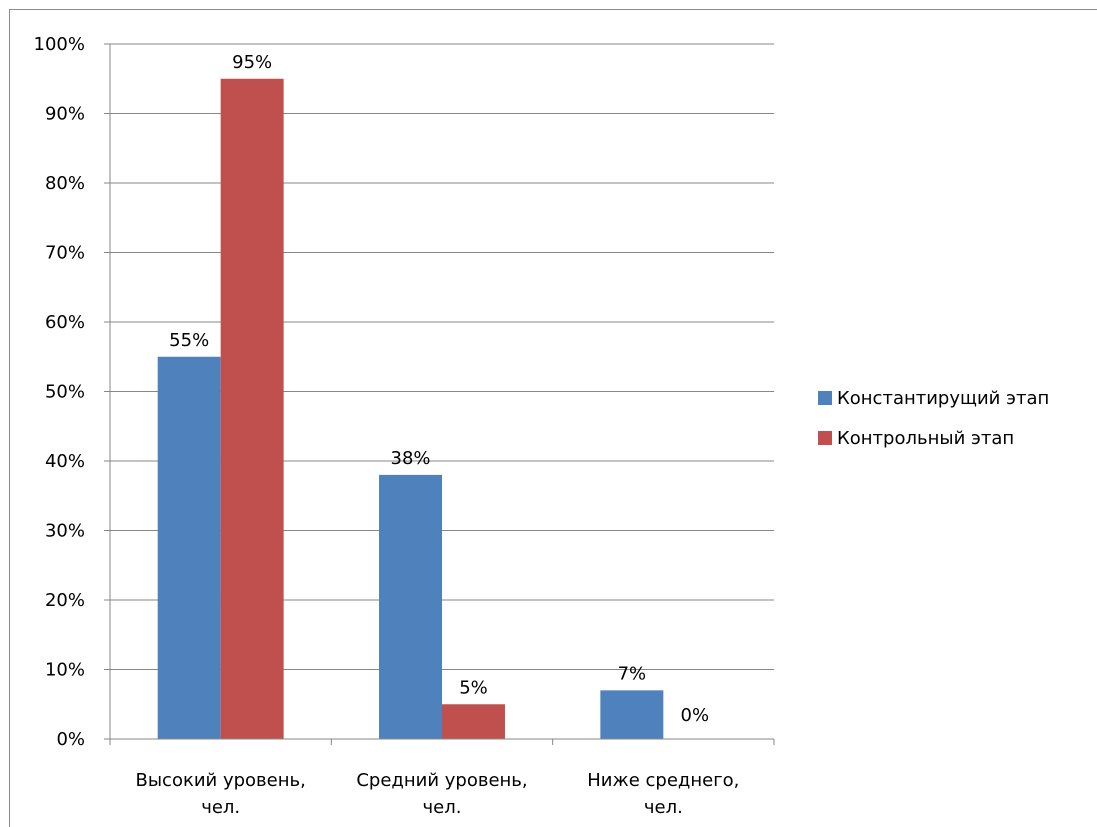 This screenshot has width=1097, height=827. I want to click on data-label: 0%, so click(695, 715).